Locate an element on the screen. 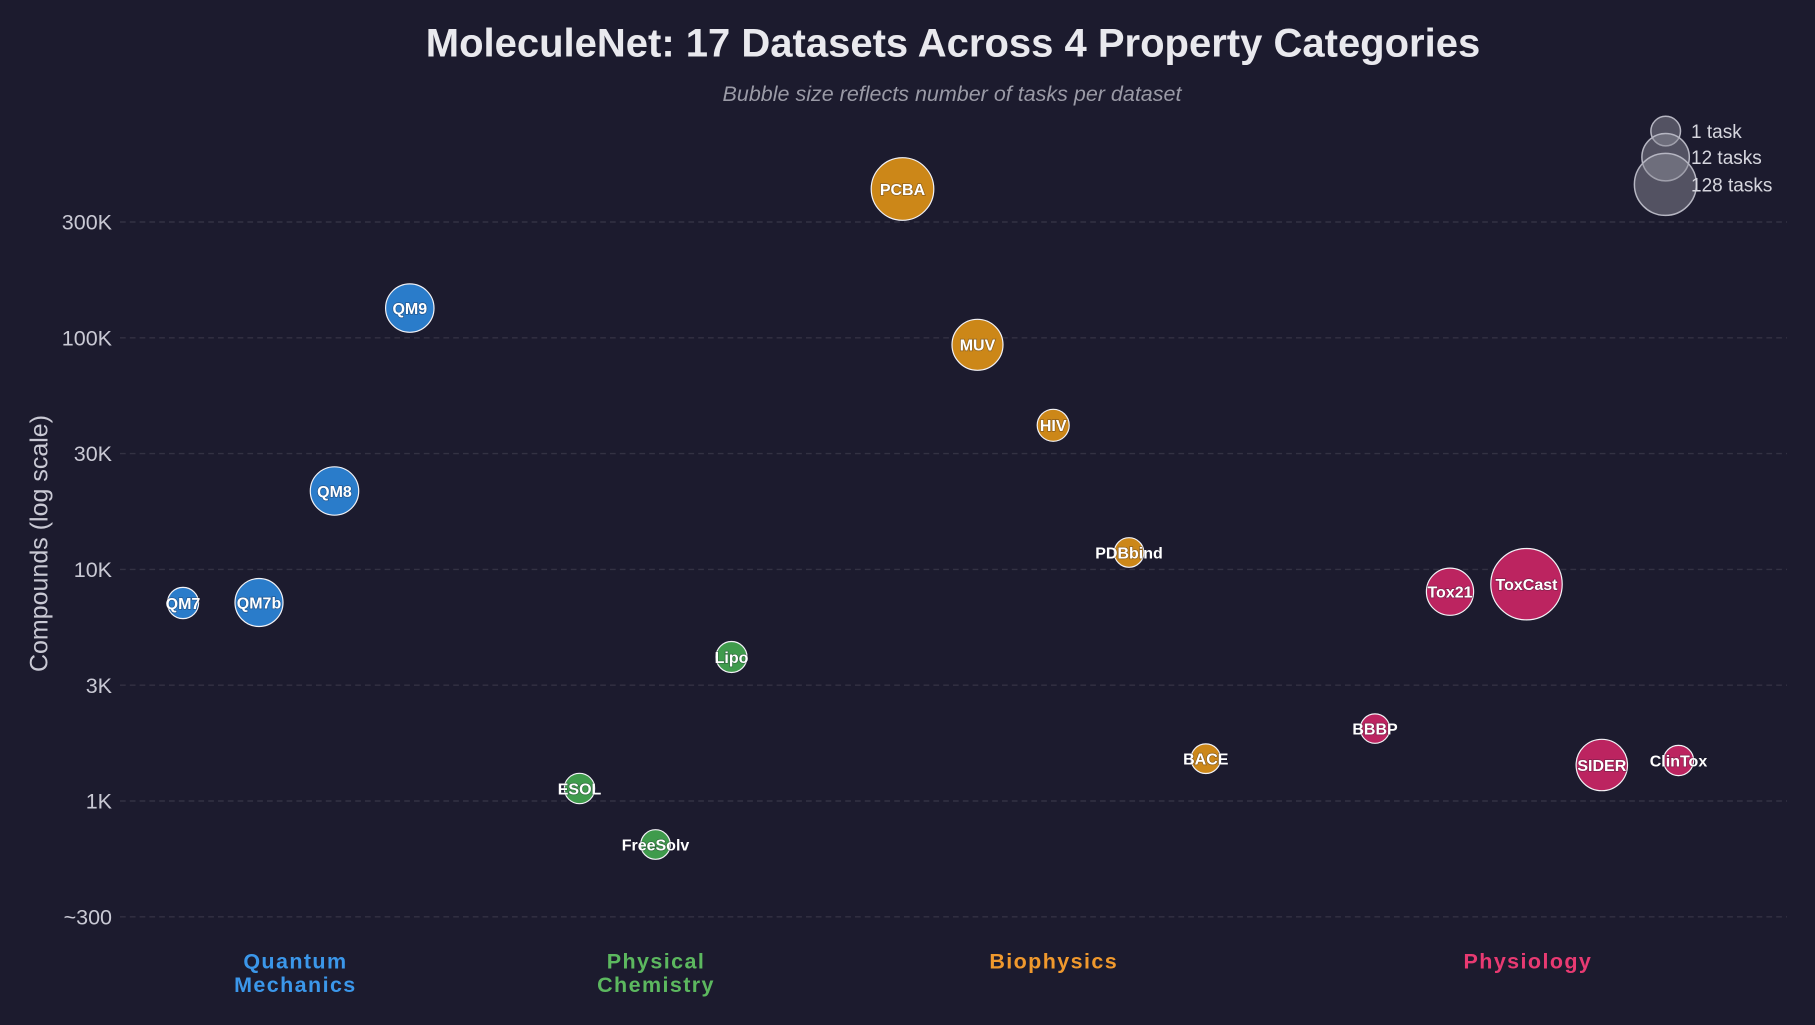 Image resolution: width=1815 pixels, height=1025 pixels. svg-text: PCBA is located at coordinates (903, 190).